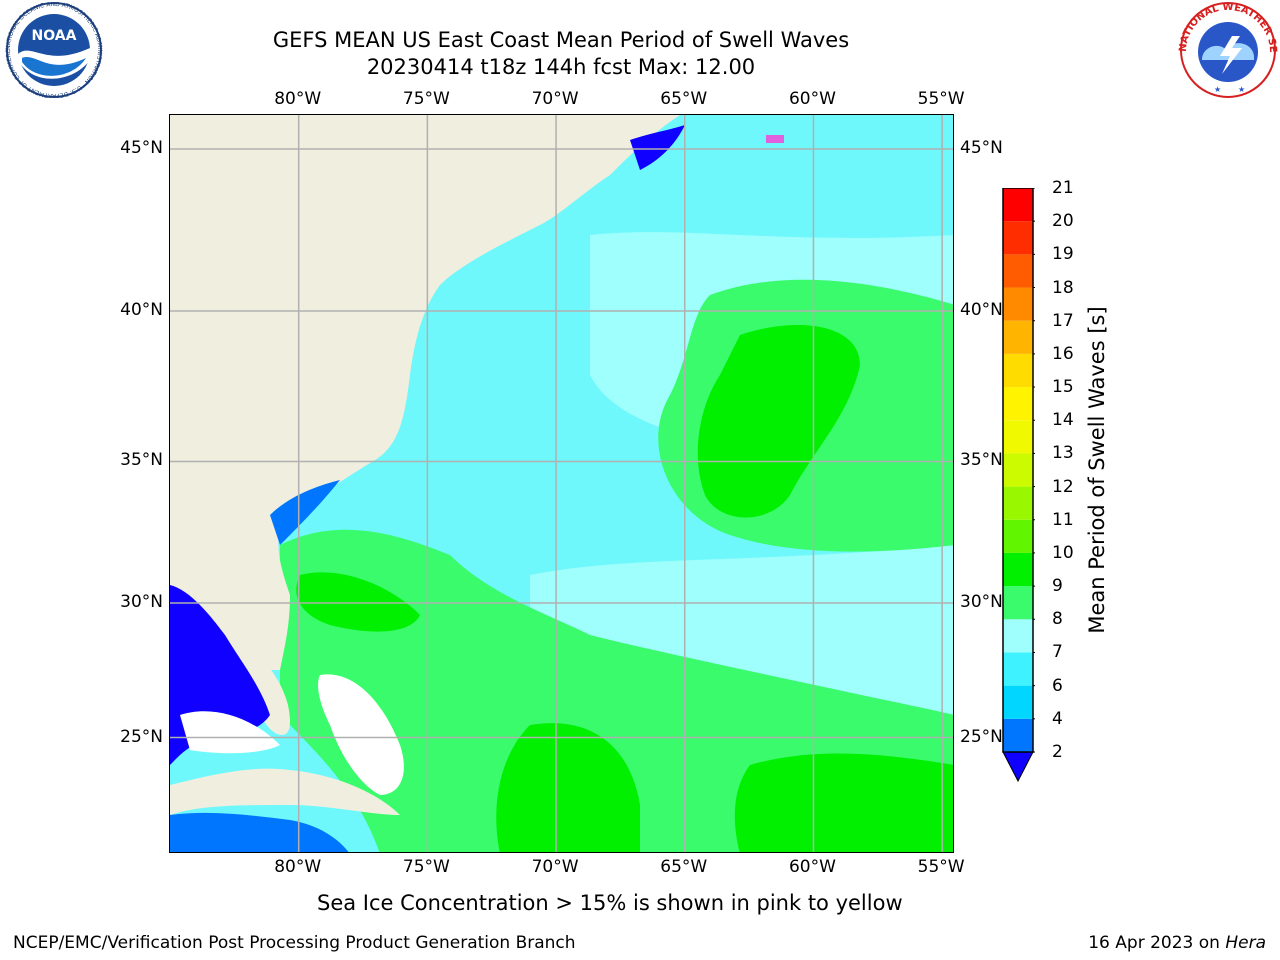  I want to click on colorbar-tick-label: 16, so click(1063, 353).